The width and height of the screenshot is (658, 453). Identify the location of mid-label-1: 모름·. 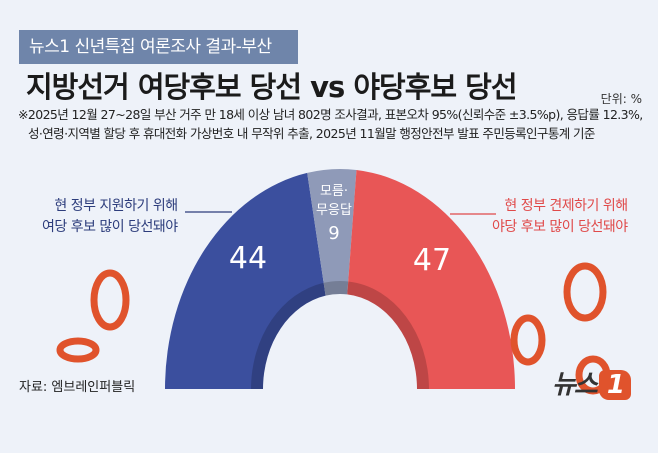
(334, 191).